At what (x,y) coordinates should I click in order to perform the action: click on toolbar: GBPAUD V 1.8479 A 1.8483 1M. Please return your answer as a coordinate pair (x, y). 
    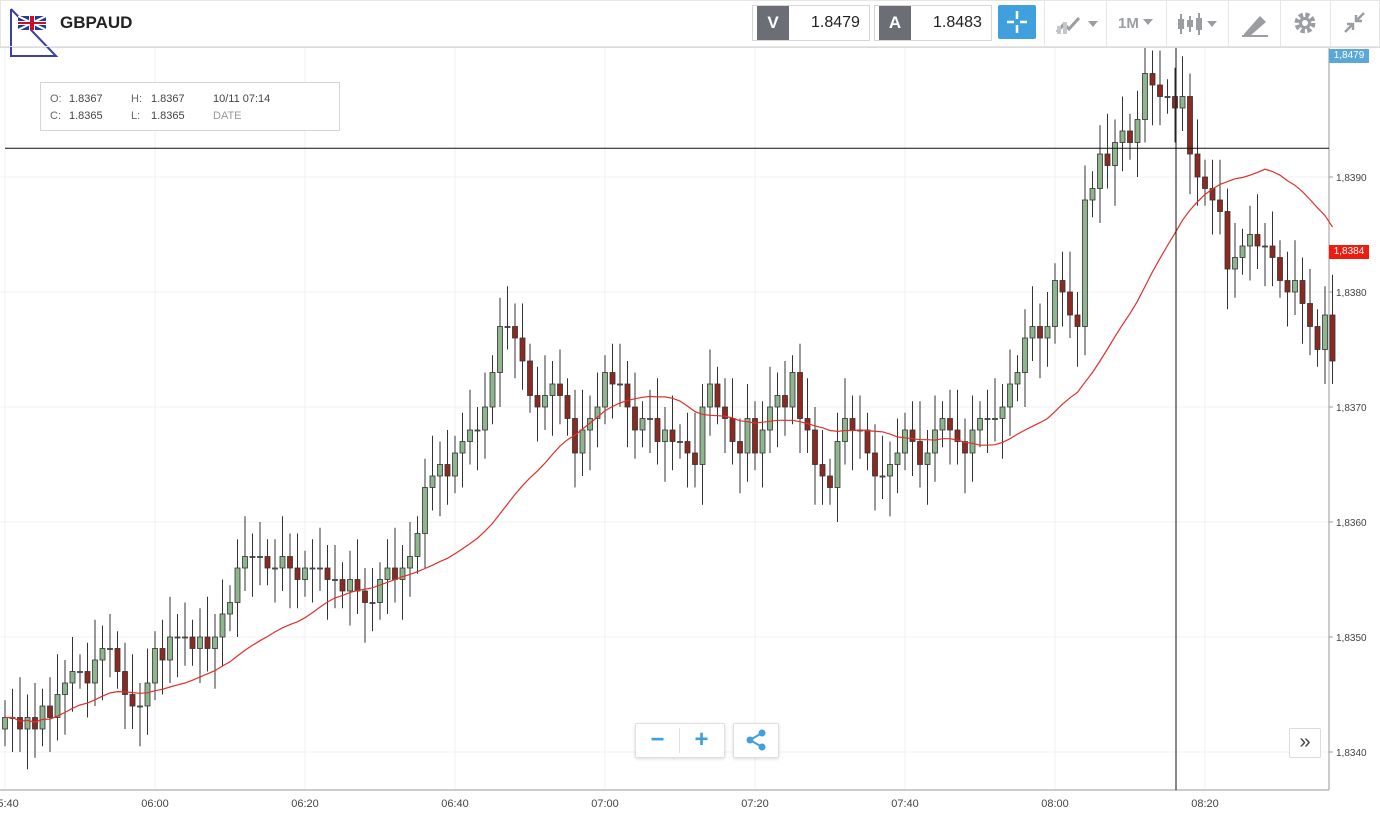
    Looking at the image, I should click on (690, 28).